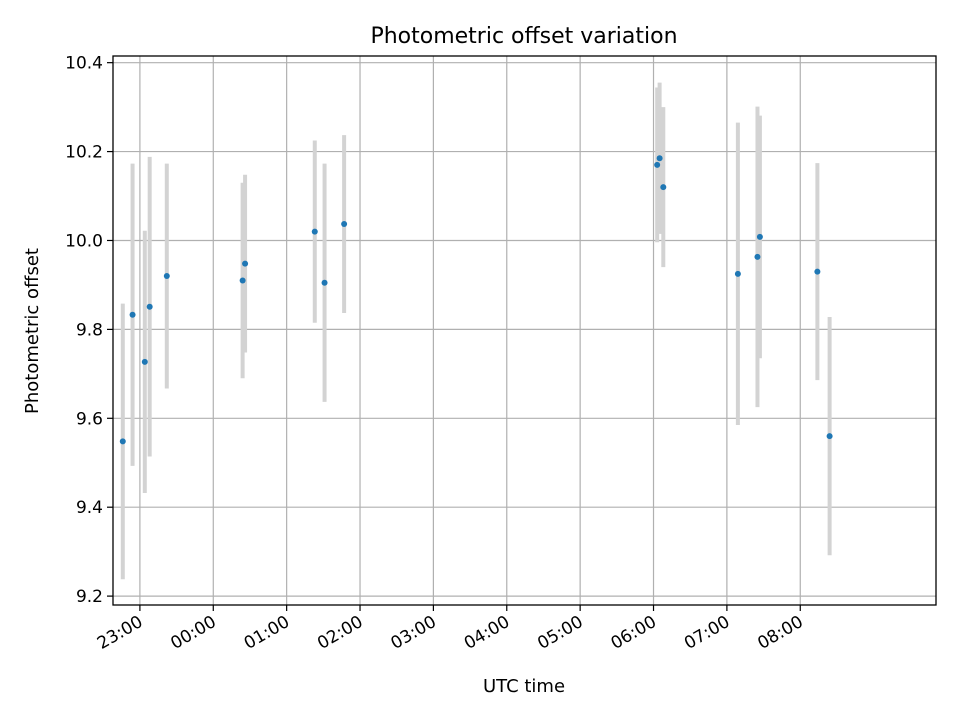 The height and width of the screenshot is (720, 960). I want to click on x-tick-label: 23:00, so click(120, 633).